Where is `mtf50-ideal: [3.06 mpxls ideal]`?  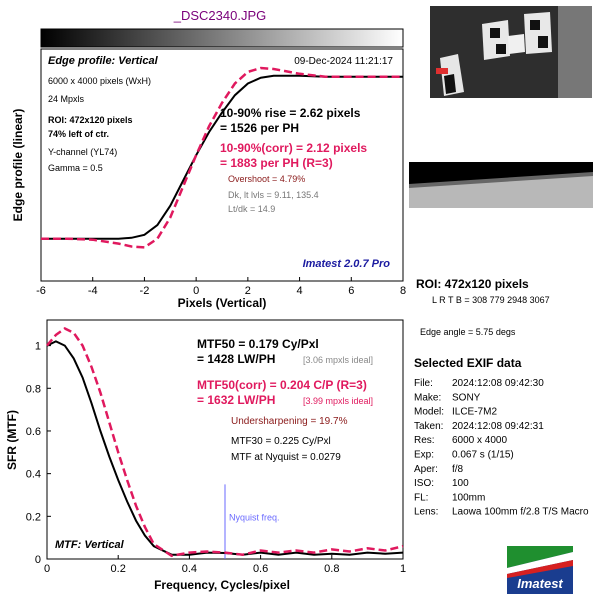 mtf50-ideal: [3.06 mpxls ideal] is located at coordinates (338, 360).